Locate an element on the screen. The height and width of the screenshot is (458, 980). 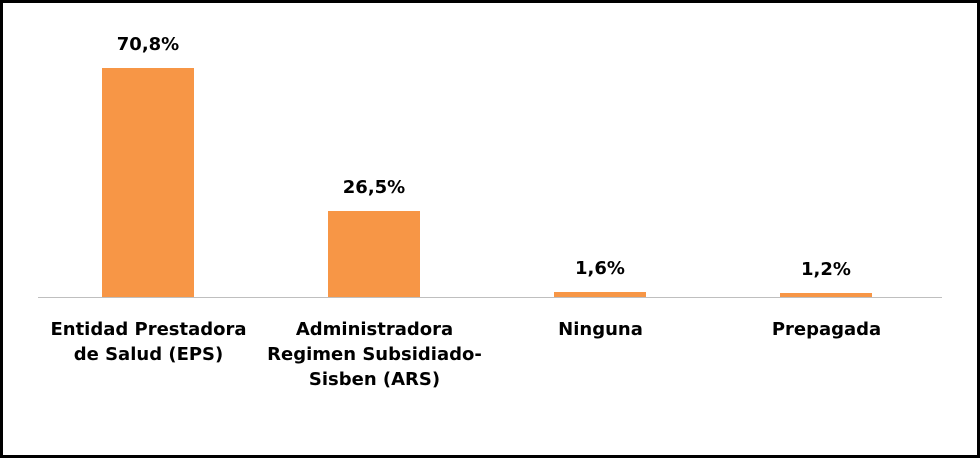
value-label: 70,8% is located at coordinates (148, 44).